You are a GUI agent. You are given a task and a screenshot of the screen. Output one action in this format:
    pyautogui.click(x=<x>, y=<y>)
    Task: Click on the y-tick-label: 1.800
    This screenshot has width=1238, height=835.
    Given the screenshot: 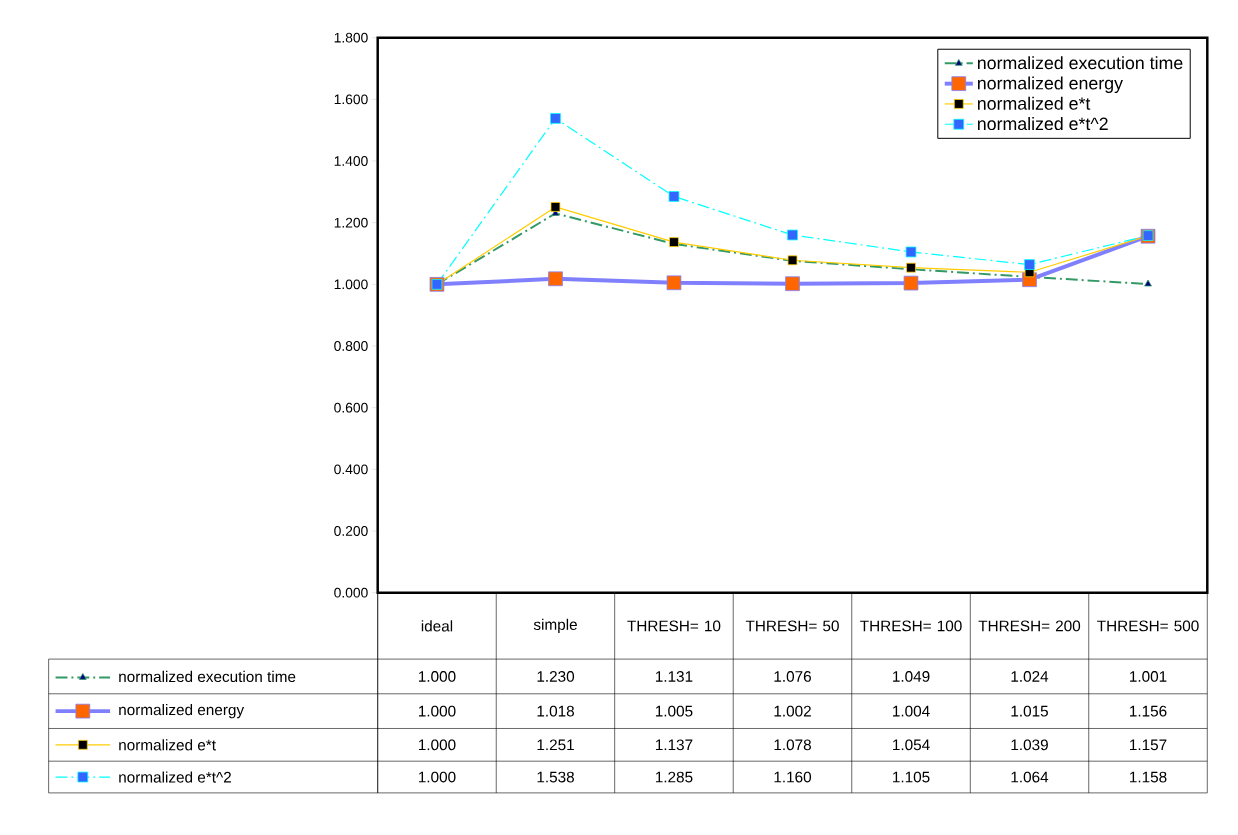 What is the action you would take?
    pyautogui.click(x=351, y=37)
    